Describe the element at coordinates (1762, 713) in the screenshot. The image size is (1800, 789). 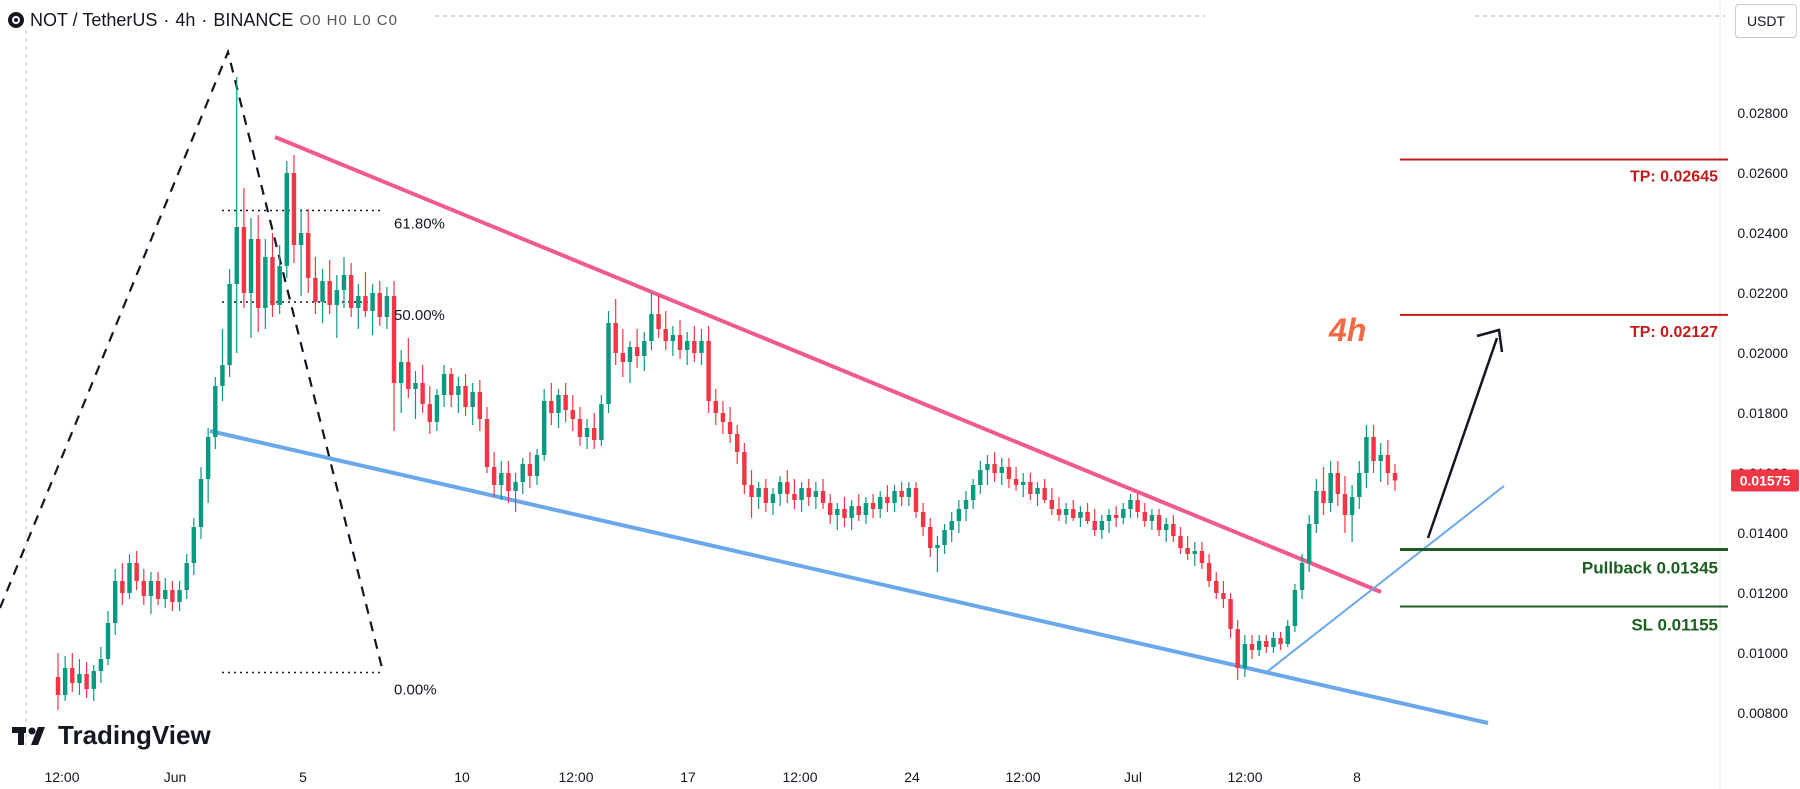
I see `price-tick-label: 0.00800` at that location.